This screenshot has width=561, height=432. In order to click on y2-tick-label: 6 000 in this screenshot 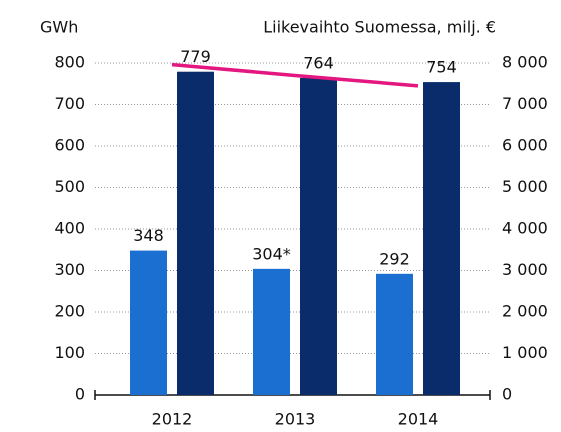, I will do `click(525, 145)`.